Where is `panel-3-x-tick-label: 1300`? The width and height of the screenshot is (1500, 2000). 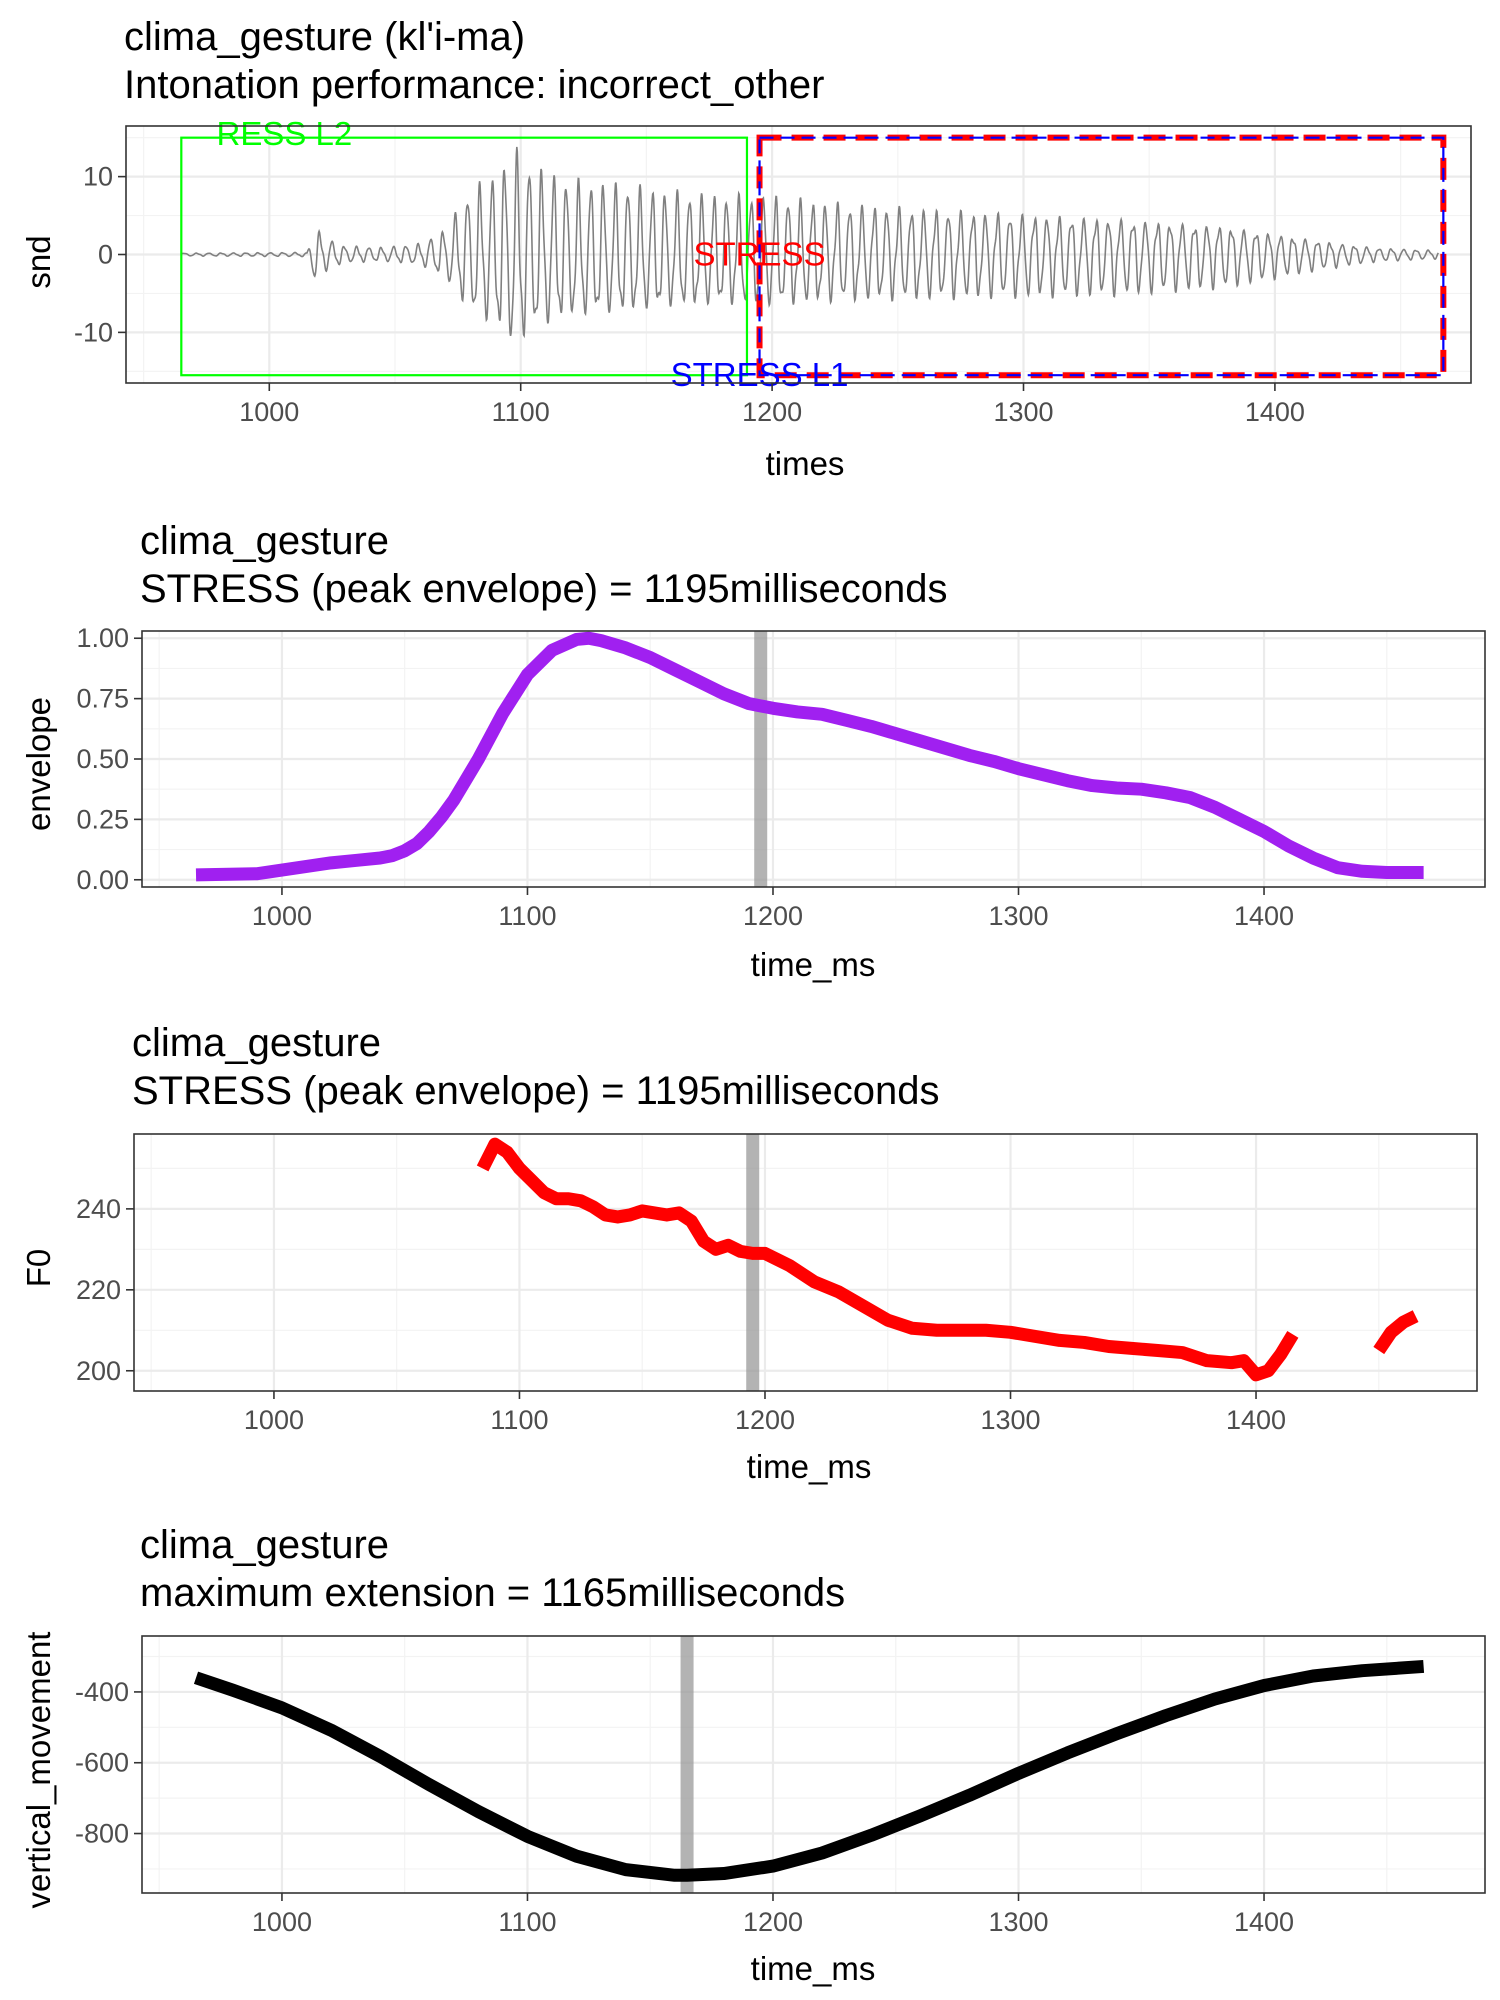
panel-3-x-tick-label: 1300 is located at coordinates (1010, 1420).